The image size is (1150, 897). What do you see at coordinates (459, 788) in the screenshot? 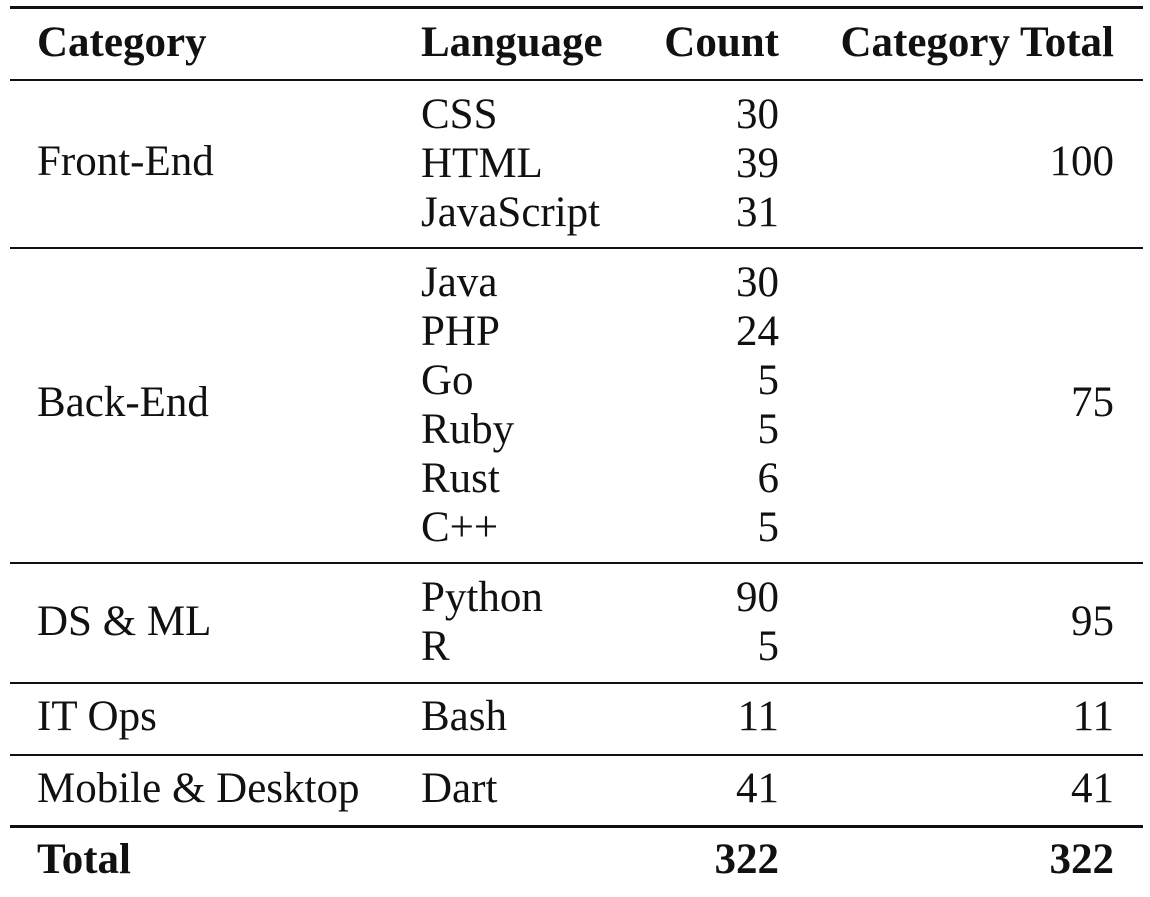
I see `language-cell: Dart` at bounding box center [459, 788].